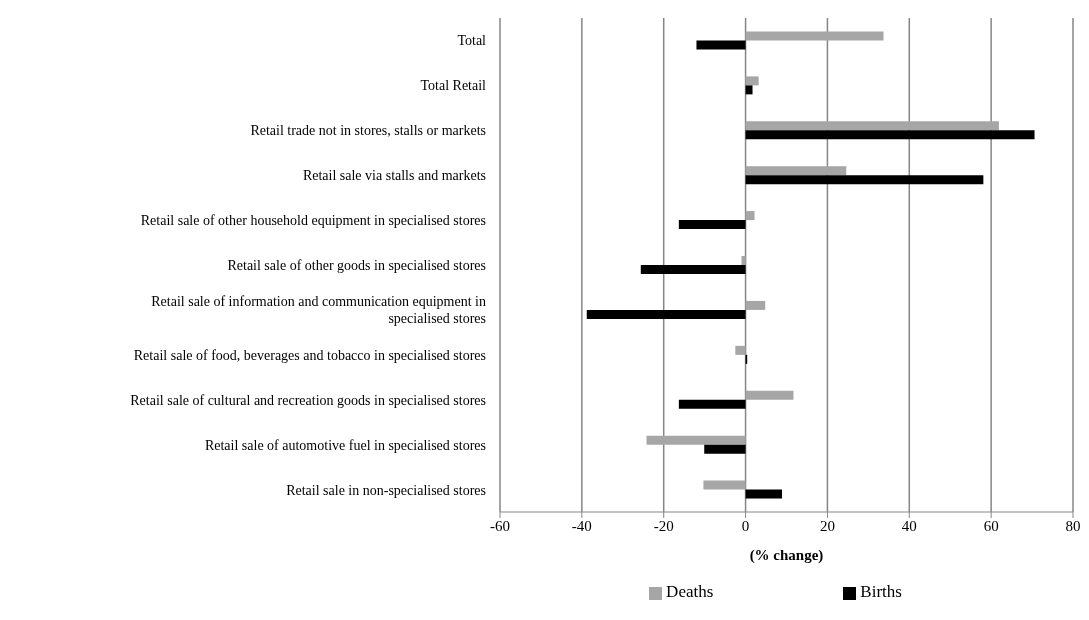 The width and height of the screenshot is (1089, 620). I want to click on y-tick-label: Retail trade not in stores, stalls or markets, so click(368, 130).